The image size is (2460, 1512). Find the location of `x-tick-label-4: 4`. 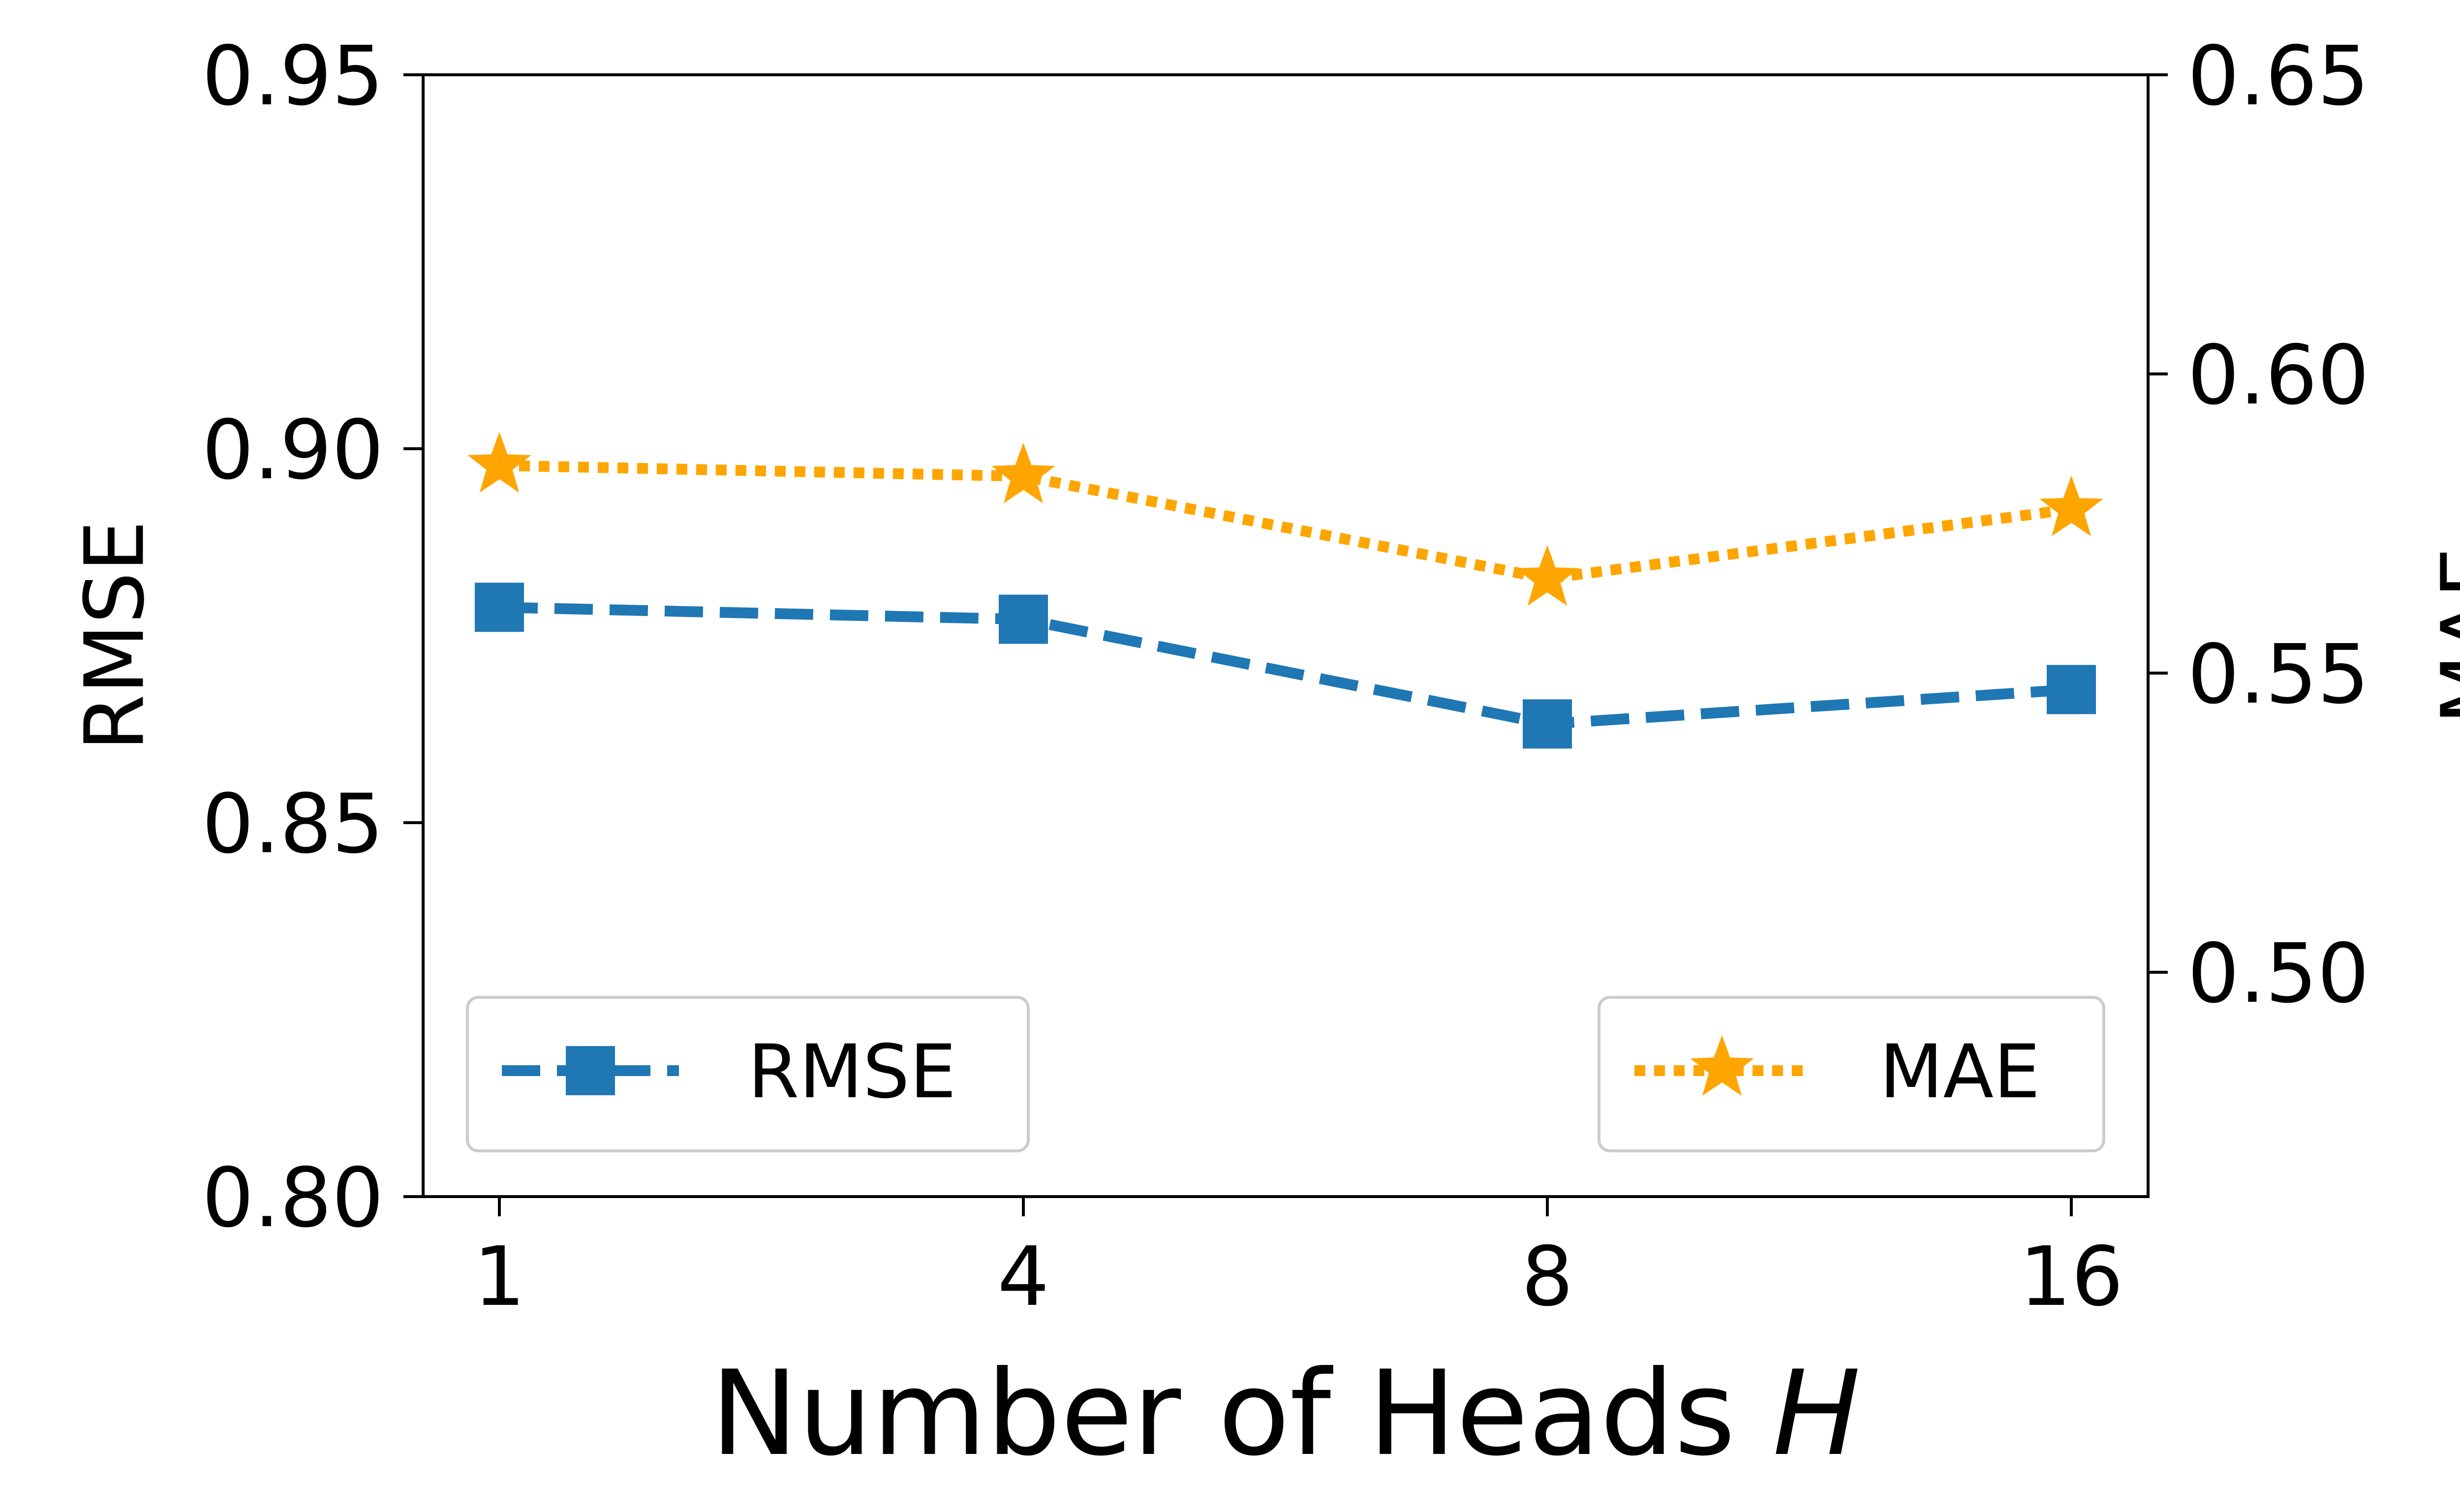

x-tick-label-4: 4 is located at coordinates (1023, 1277).